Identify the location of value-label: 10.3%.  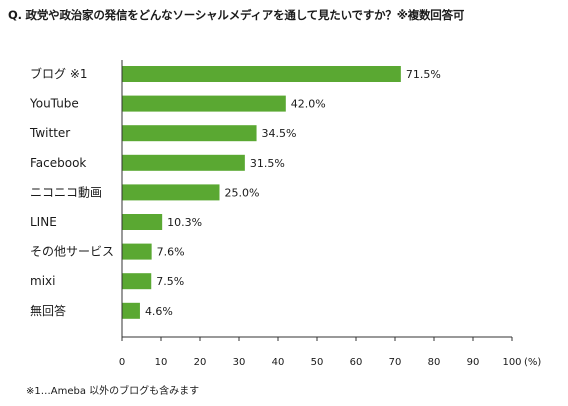
(184, 222).